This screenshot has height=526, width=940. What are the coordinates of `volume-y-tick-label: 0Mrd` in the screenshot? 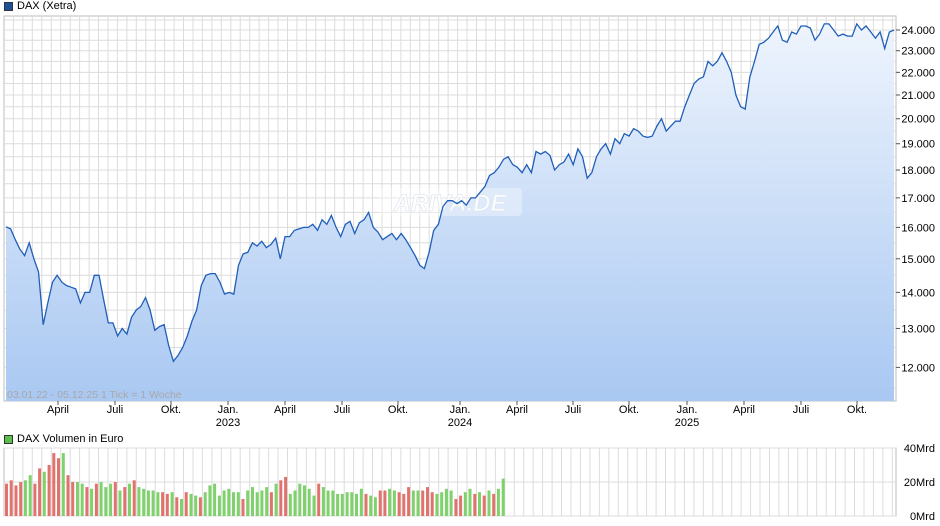 It's located at (922, 517).